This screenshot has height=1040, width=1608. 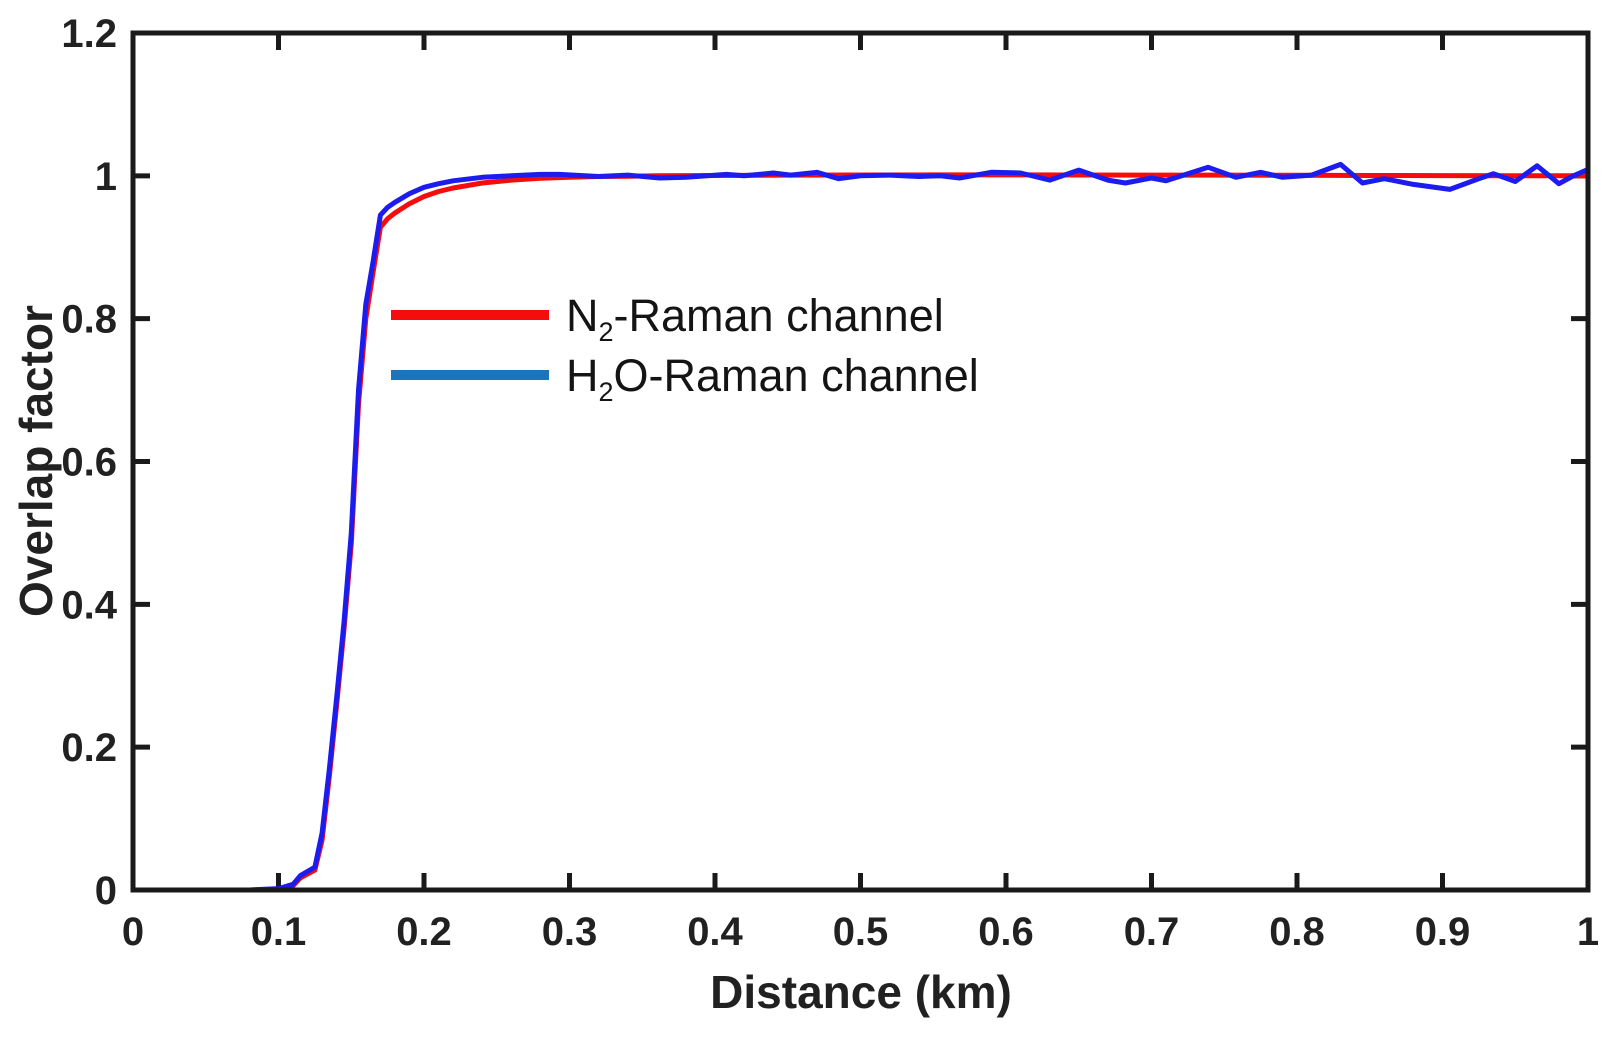 I want to click on n2-raman-line-swatch, so click(x=470, y=315).